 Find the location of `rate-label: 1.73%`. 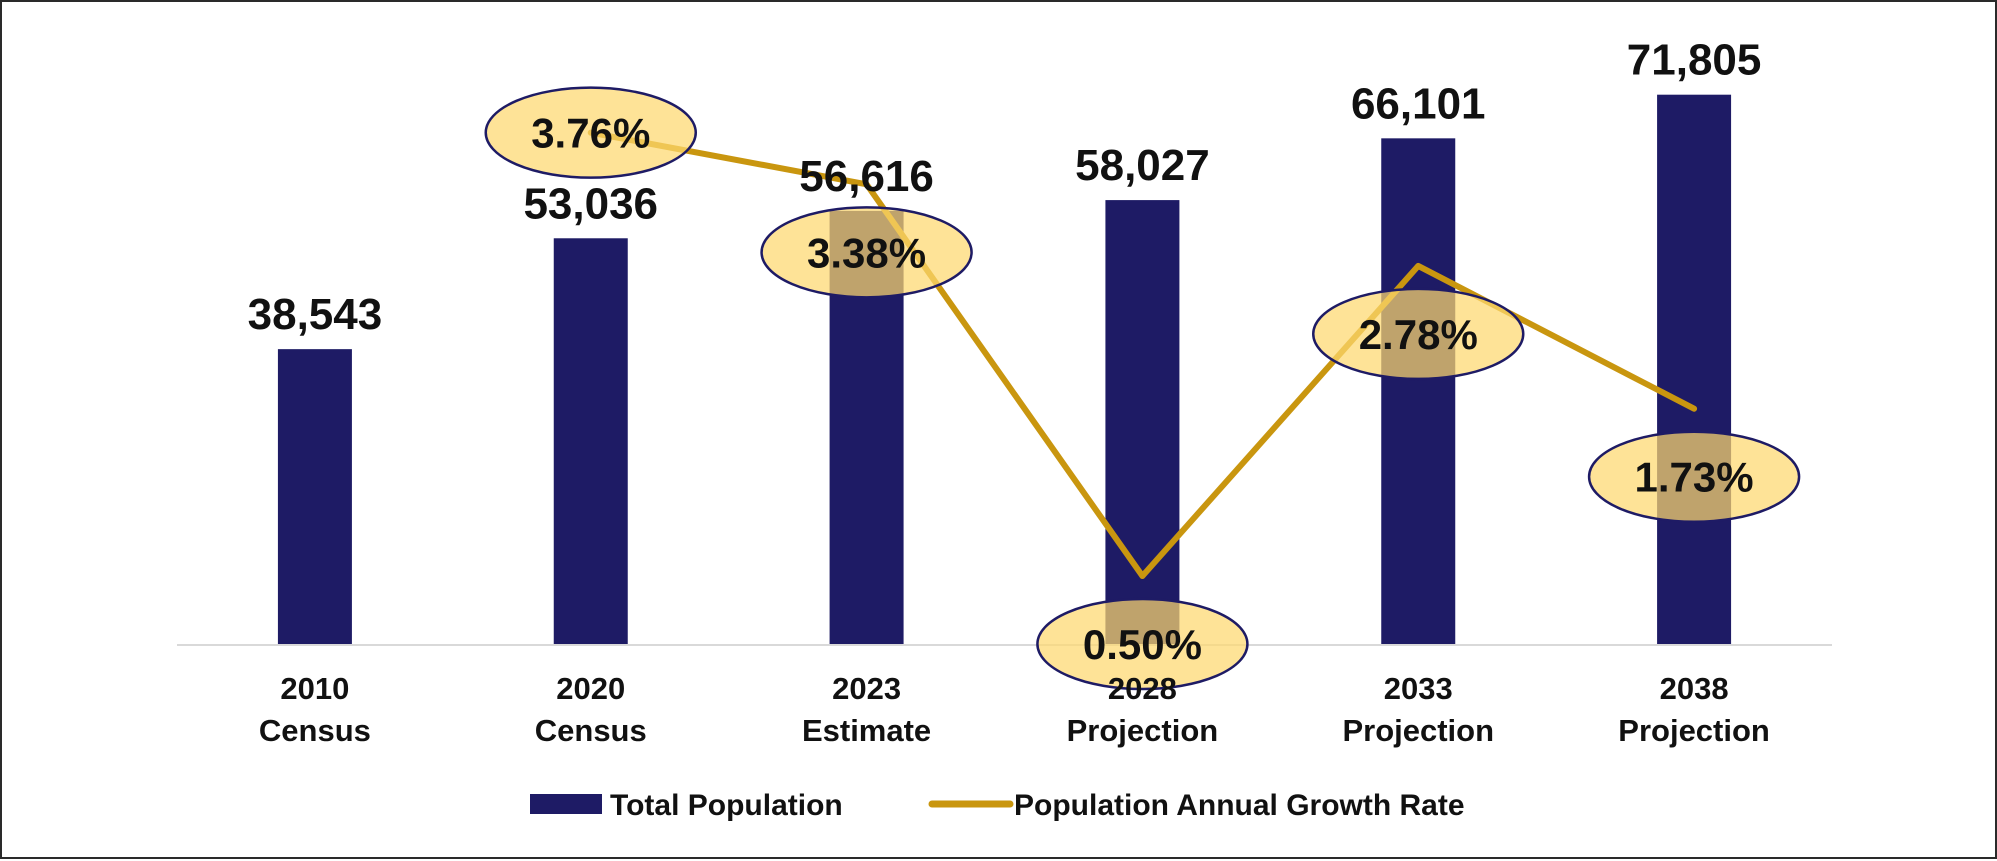

rate-label: 1.73% is located at coordinates (1694, 477).